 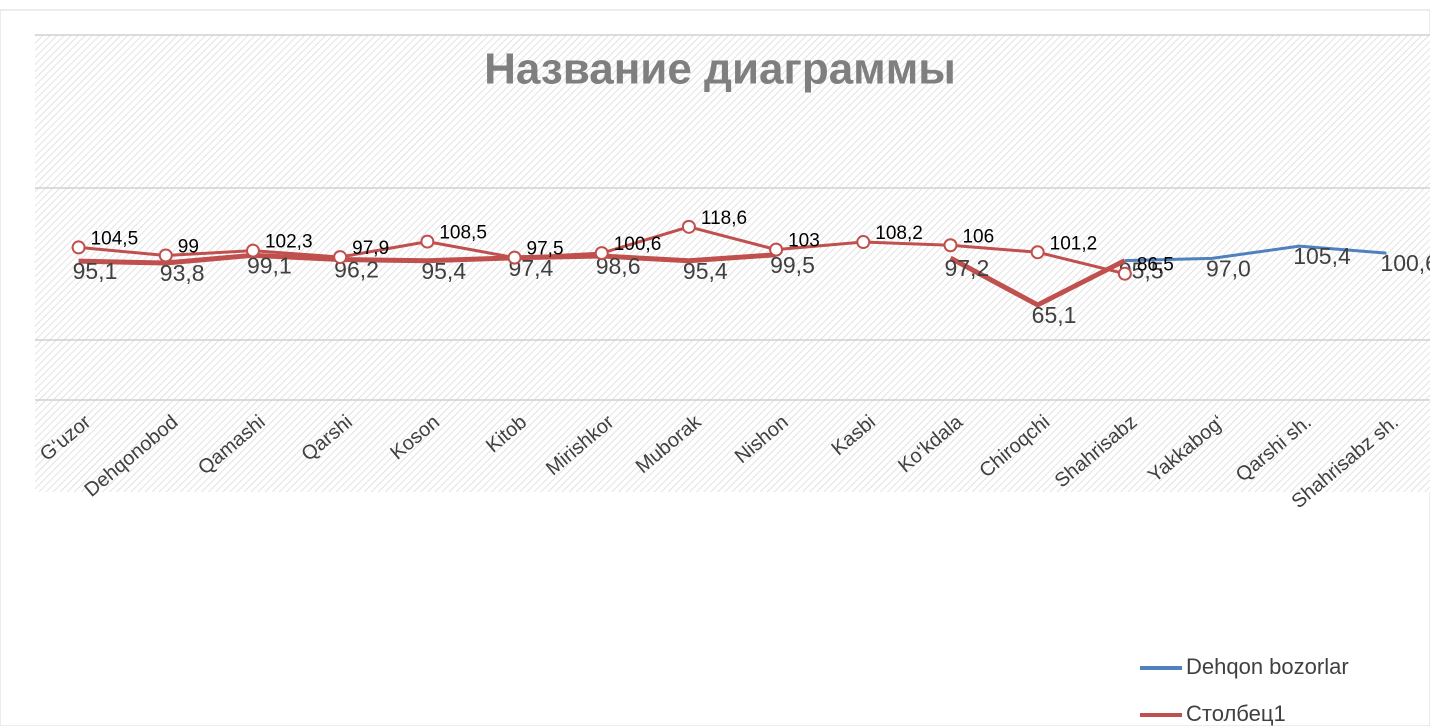 What do you see at coordinates (1228, 268) in the screenshot?
I see `data-label: 97,0` at bounding box center [1228, 268].